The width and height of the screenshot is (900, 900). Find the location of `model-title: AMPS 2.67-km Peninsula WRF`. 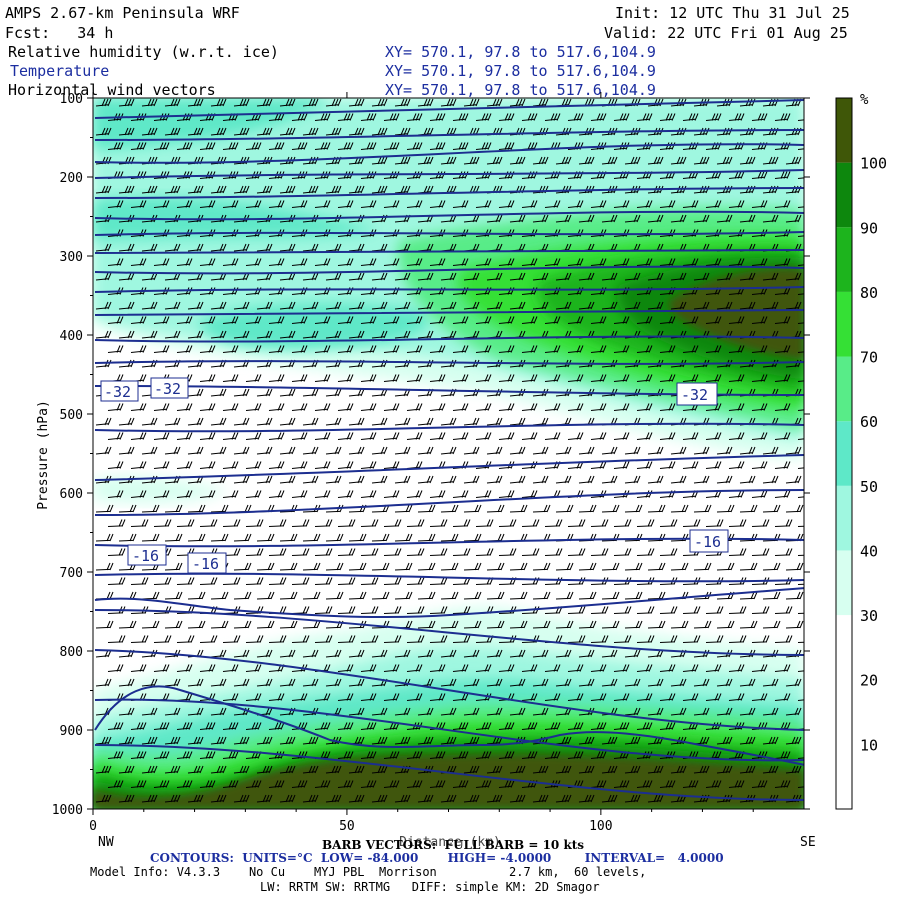

model-title: AMPS 2.67-km Peninsula WRF is located at coordinates (122, 13).